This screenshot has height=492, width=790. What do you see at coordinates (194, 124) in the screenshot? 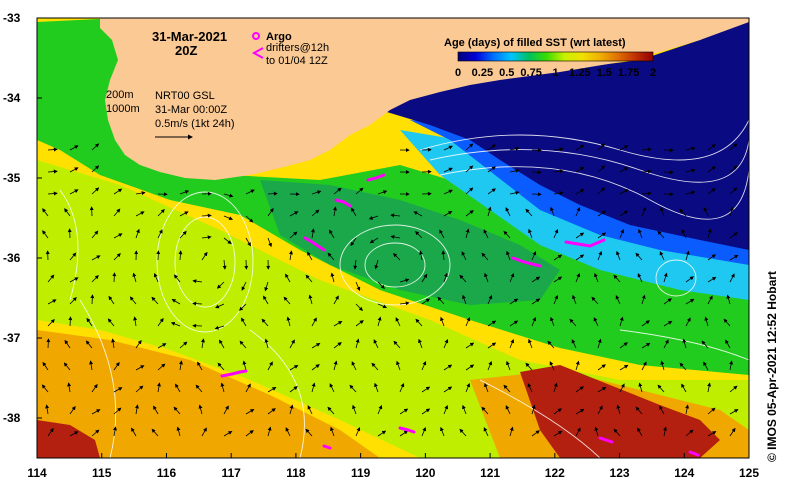
I see `velocity-scale-label: 0.5m/s (1kt 24h)` at bounding box center [194, 124].